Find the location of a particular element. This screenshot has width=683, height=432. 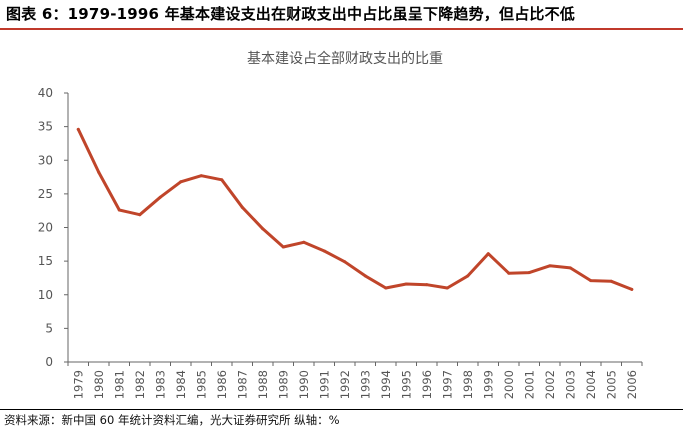

x-tick-label: 1989 is located at coordinates (283, 384).